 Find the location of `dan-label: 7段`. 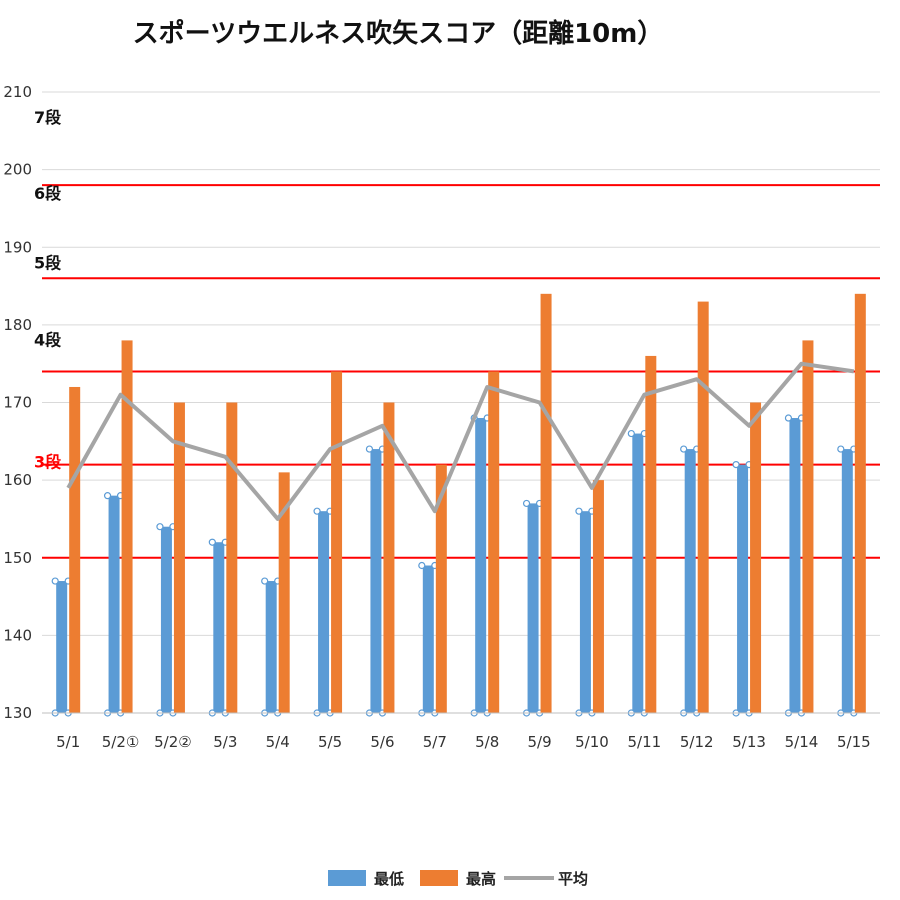

dan-label: 7段 is located at coordinates (48, 117).